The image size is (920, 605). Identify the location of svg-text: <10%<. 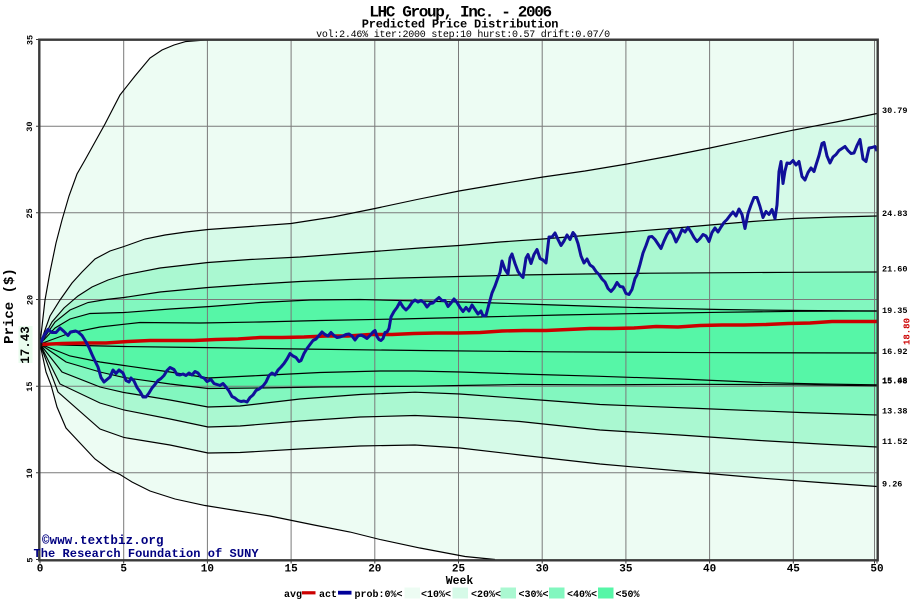
(436, 595).